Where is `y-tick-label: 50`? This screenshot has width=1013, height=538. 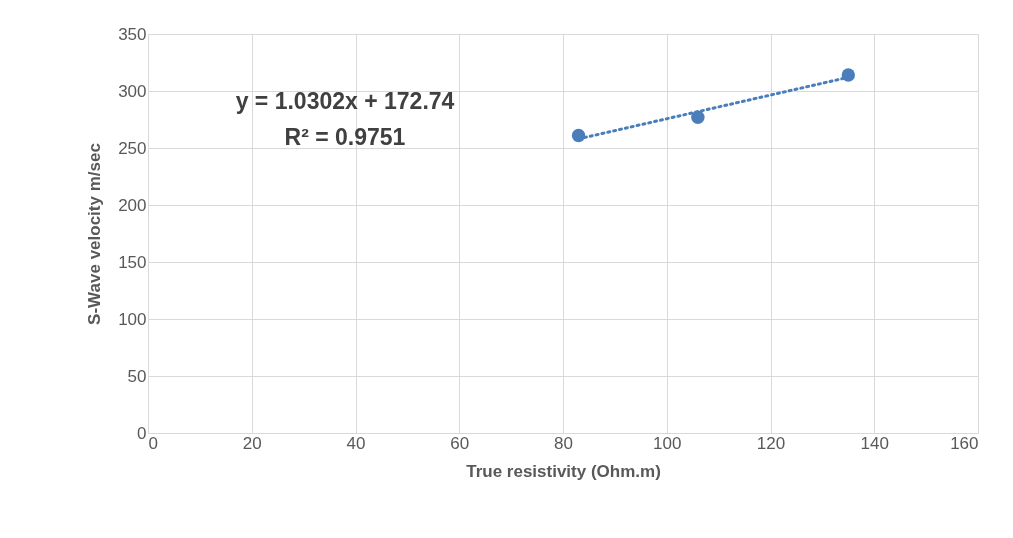
y-tick-label: 50 is located at coordinates (137, 376).